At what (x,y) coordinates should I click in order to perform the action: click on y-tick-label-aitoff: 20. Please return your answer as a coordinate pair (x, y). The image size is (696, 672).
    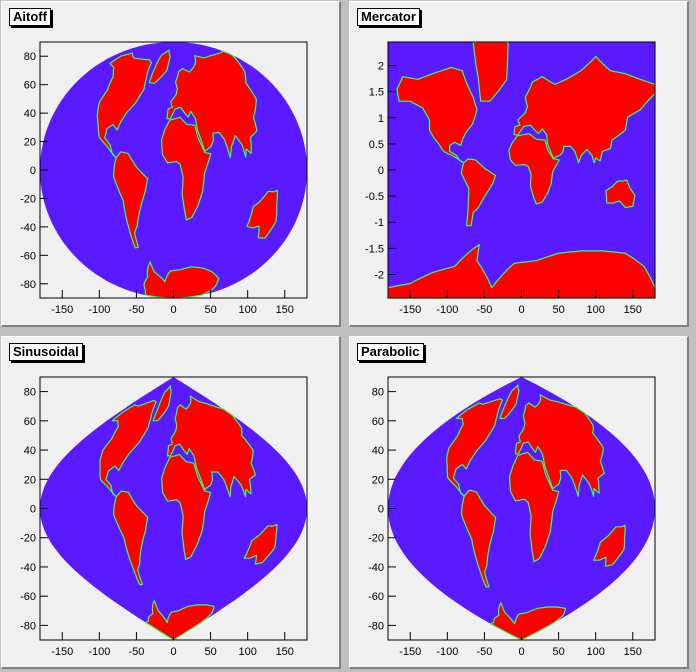
    Looking at the image, I should click on (30, 143).